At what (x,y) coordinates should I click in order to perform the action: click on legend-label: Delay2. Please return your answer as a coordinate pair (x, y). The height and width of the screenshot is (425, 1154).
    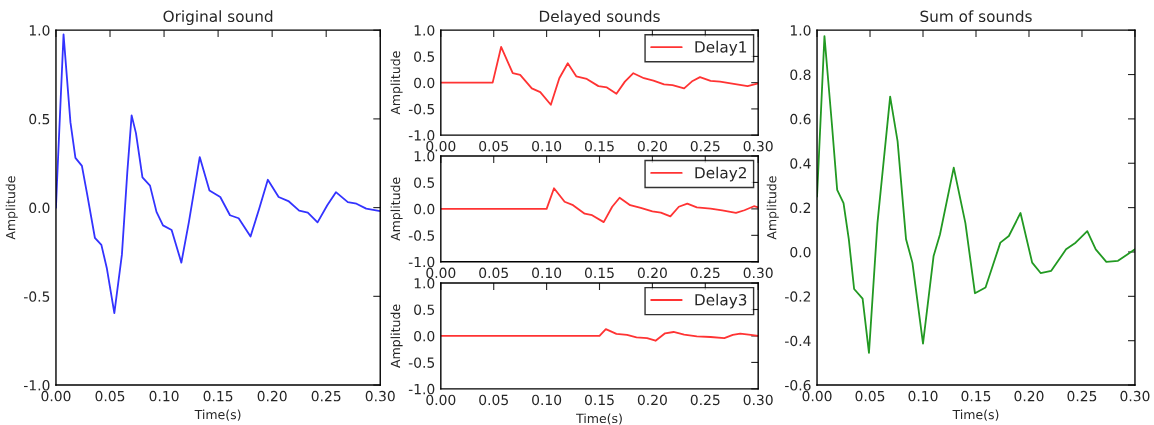
    Looking at the image, I should click on (720, 174).